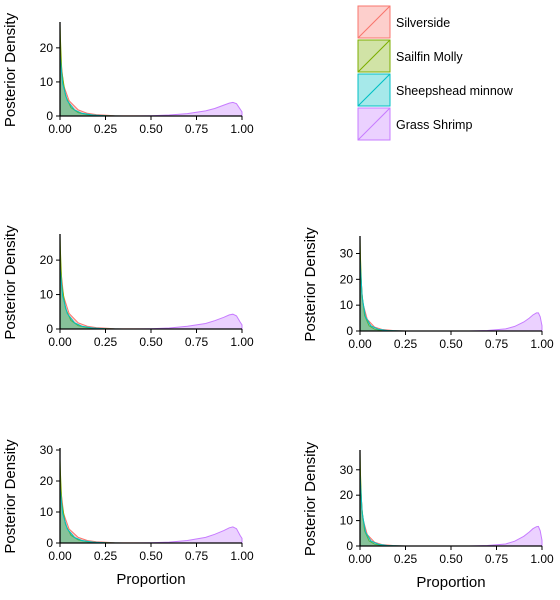 This screenshot has height=600, width=560. What do you see at coordinates (423, 23) in the screenshot?
I see `legend-label-silverside: Silverside` at bounding box center [423, 23].